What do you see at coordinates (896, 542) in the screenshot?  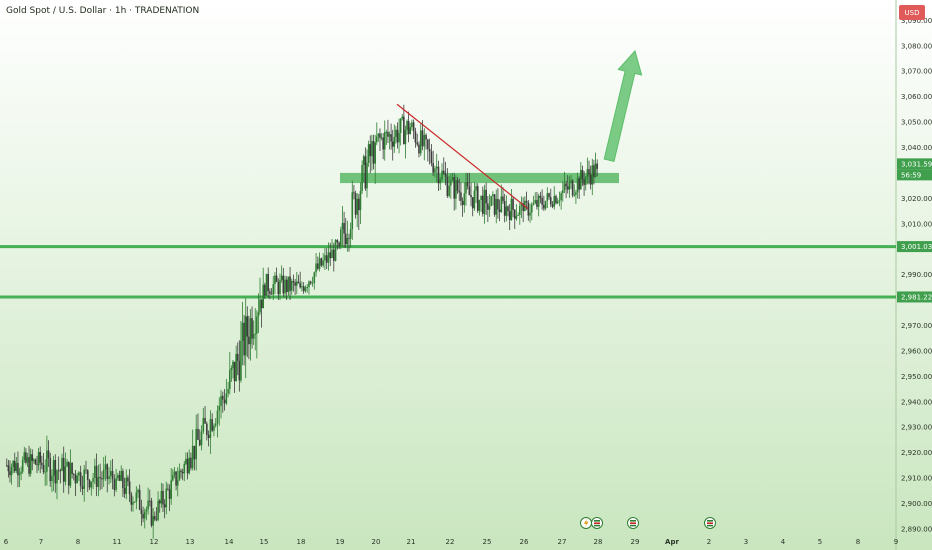 I see `x-tick-label: 9` at bounding box center [896, 542].